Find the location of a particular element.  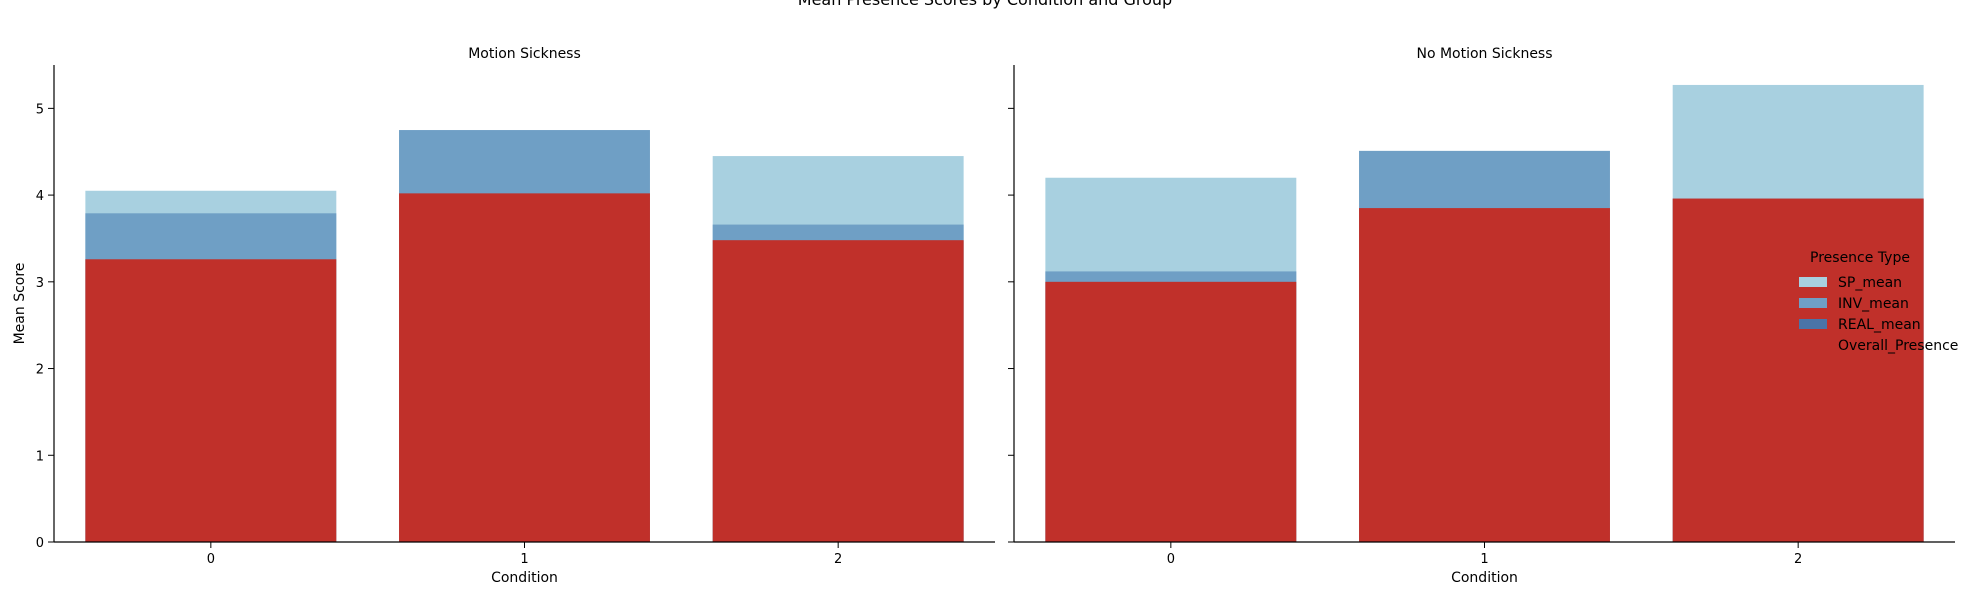

y-tick-label: 5 is located at coordinates (40, 109).